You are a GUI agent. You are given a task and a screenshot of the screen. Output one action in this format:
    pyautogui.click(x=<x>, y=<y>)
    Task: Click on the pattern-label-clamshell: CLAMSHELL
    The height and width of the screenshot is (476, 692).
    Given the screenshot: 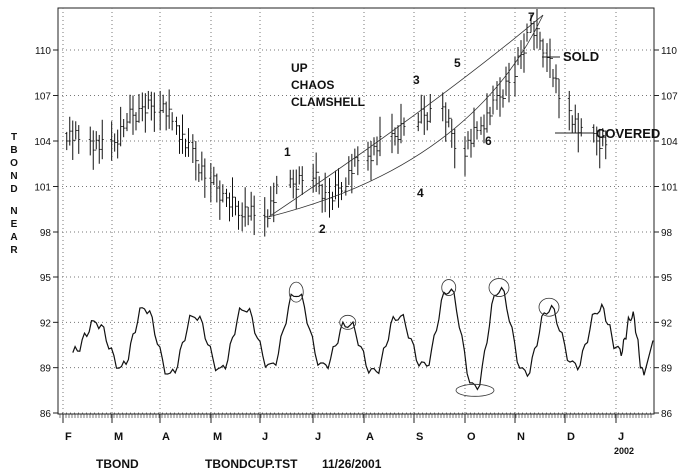 What is the action you would take?
    pyautogui.click(x=328, y=102)
    